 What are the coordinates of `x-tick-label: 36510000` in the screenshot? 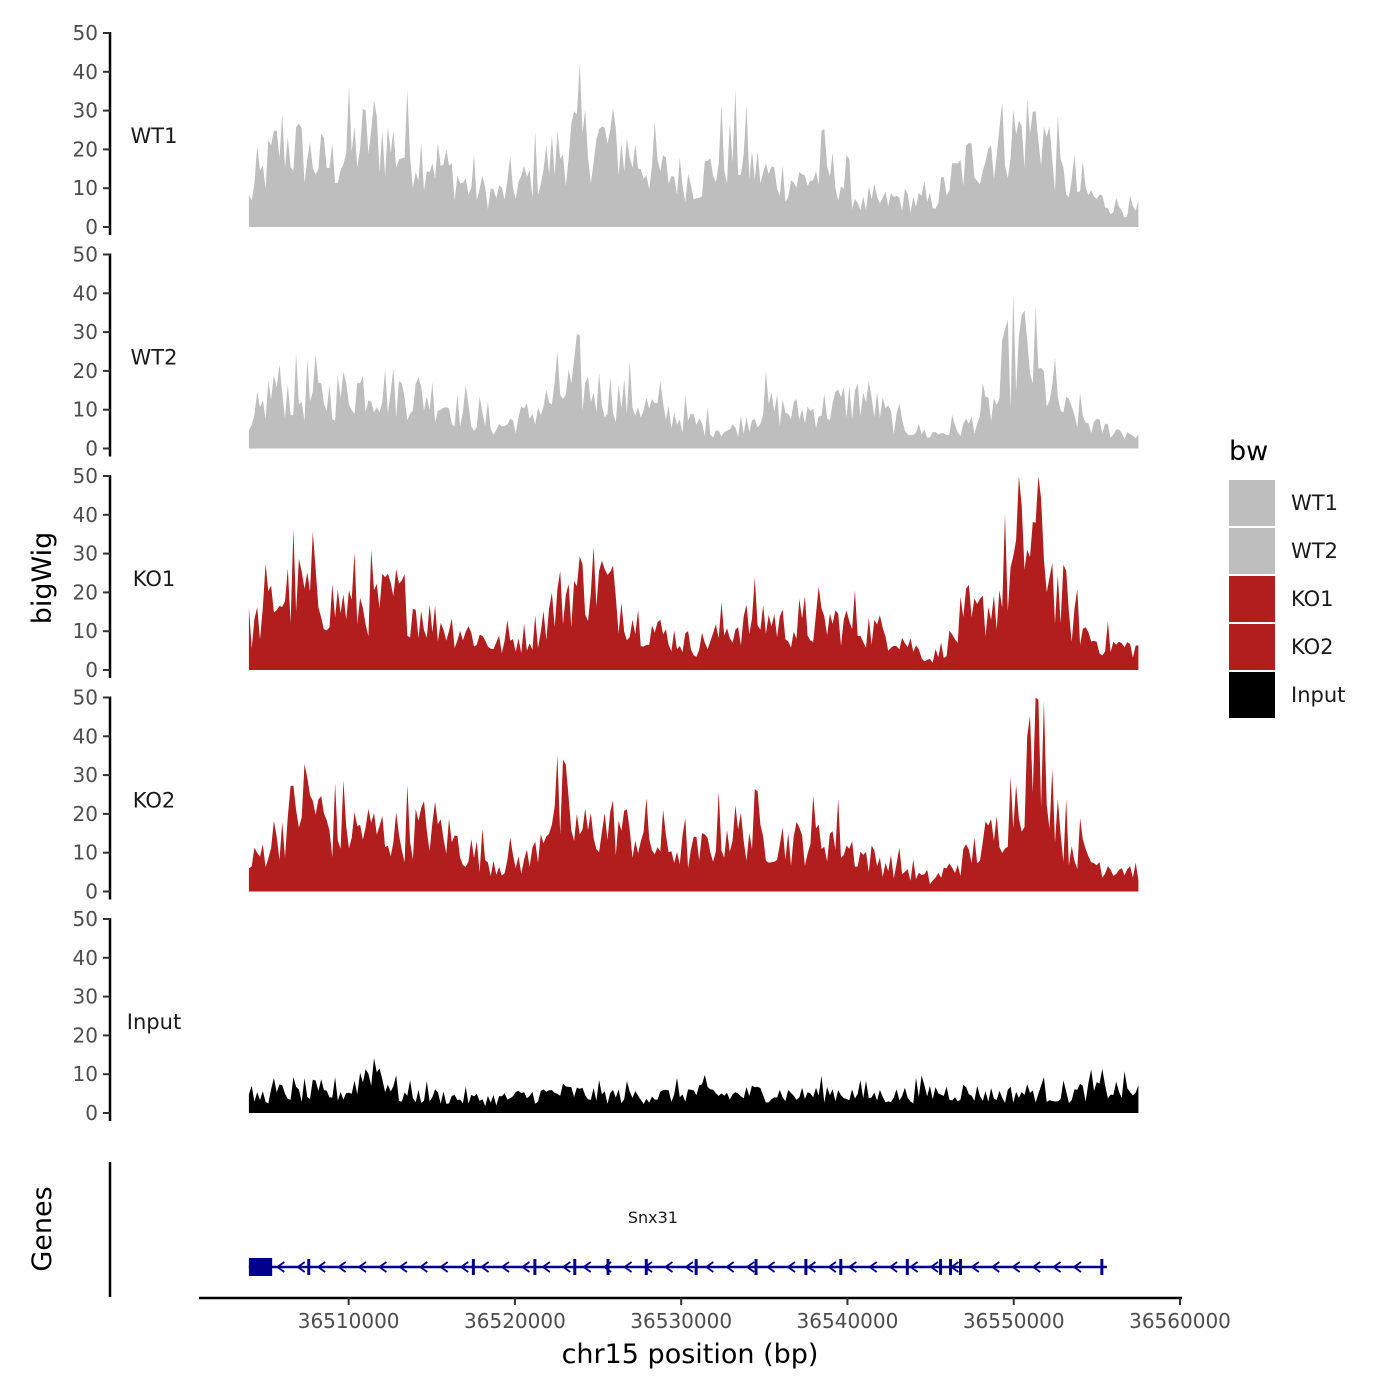 It's located at (349, 1321).